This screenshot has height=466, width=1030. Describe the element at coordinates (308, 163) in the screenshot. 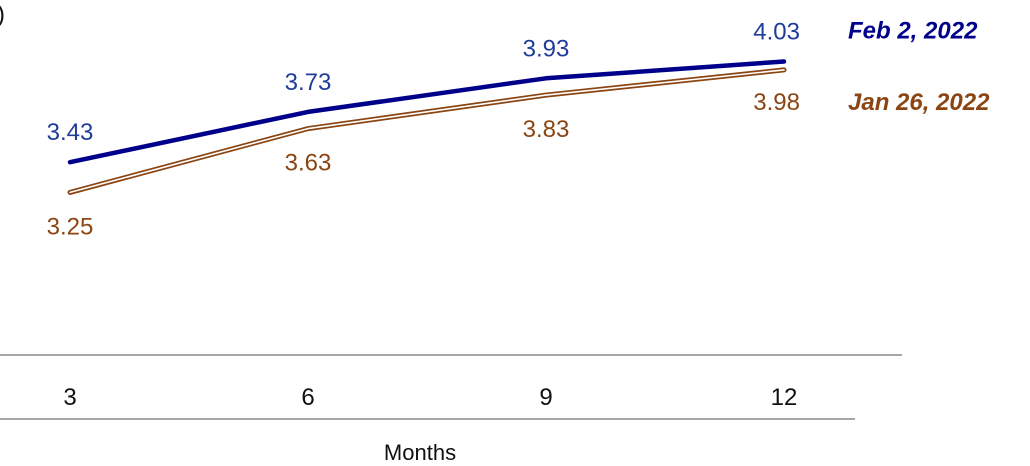

I see `data-label: 3.63` at that location.